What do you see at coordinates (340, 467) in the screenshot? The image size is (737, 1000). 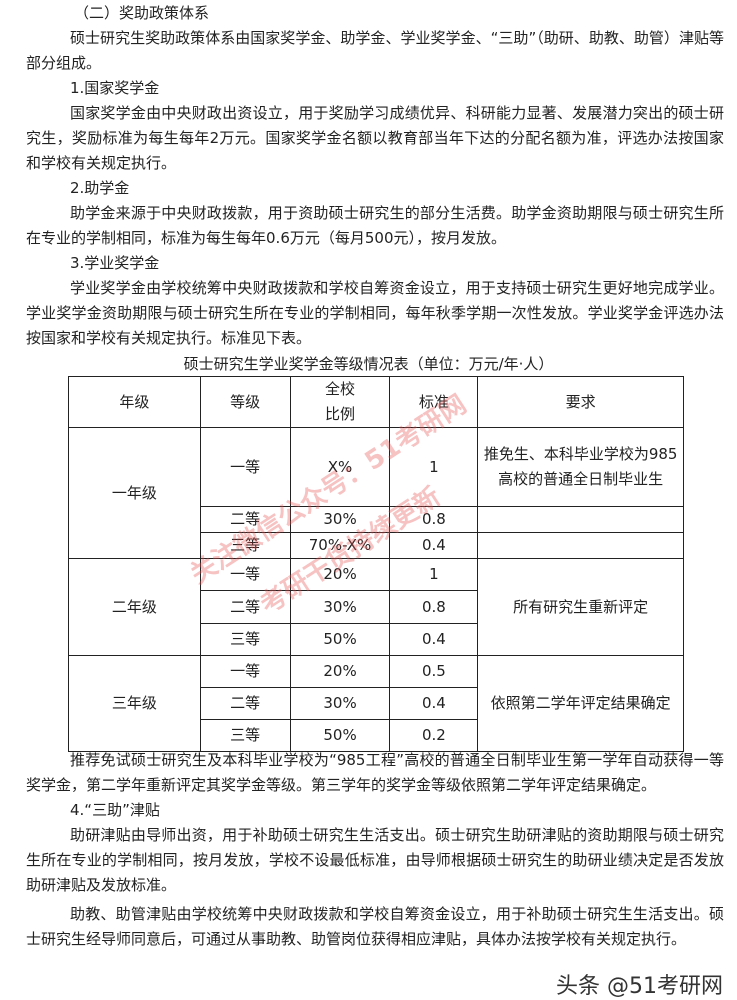 I see `ratio-cell: X%` at bounding box center [340, 467].